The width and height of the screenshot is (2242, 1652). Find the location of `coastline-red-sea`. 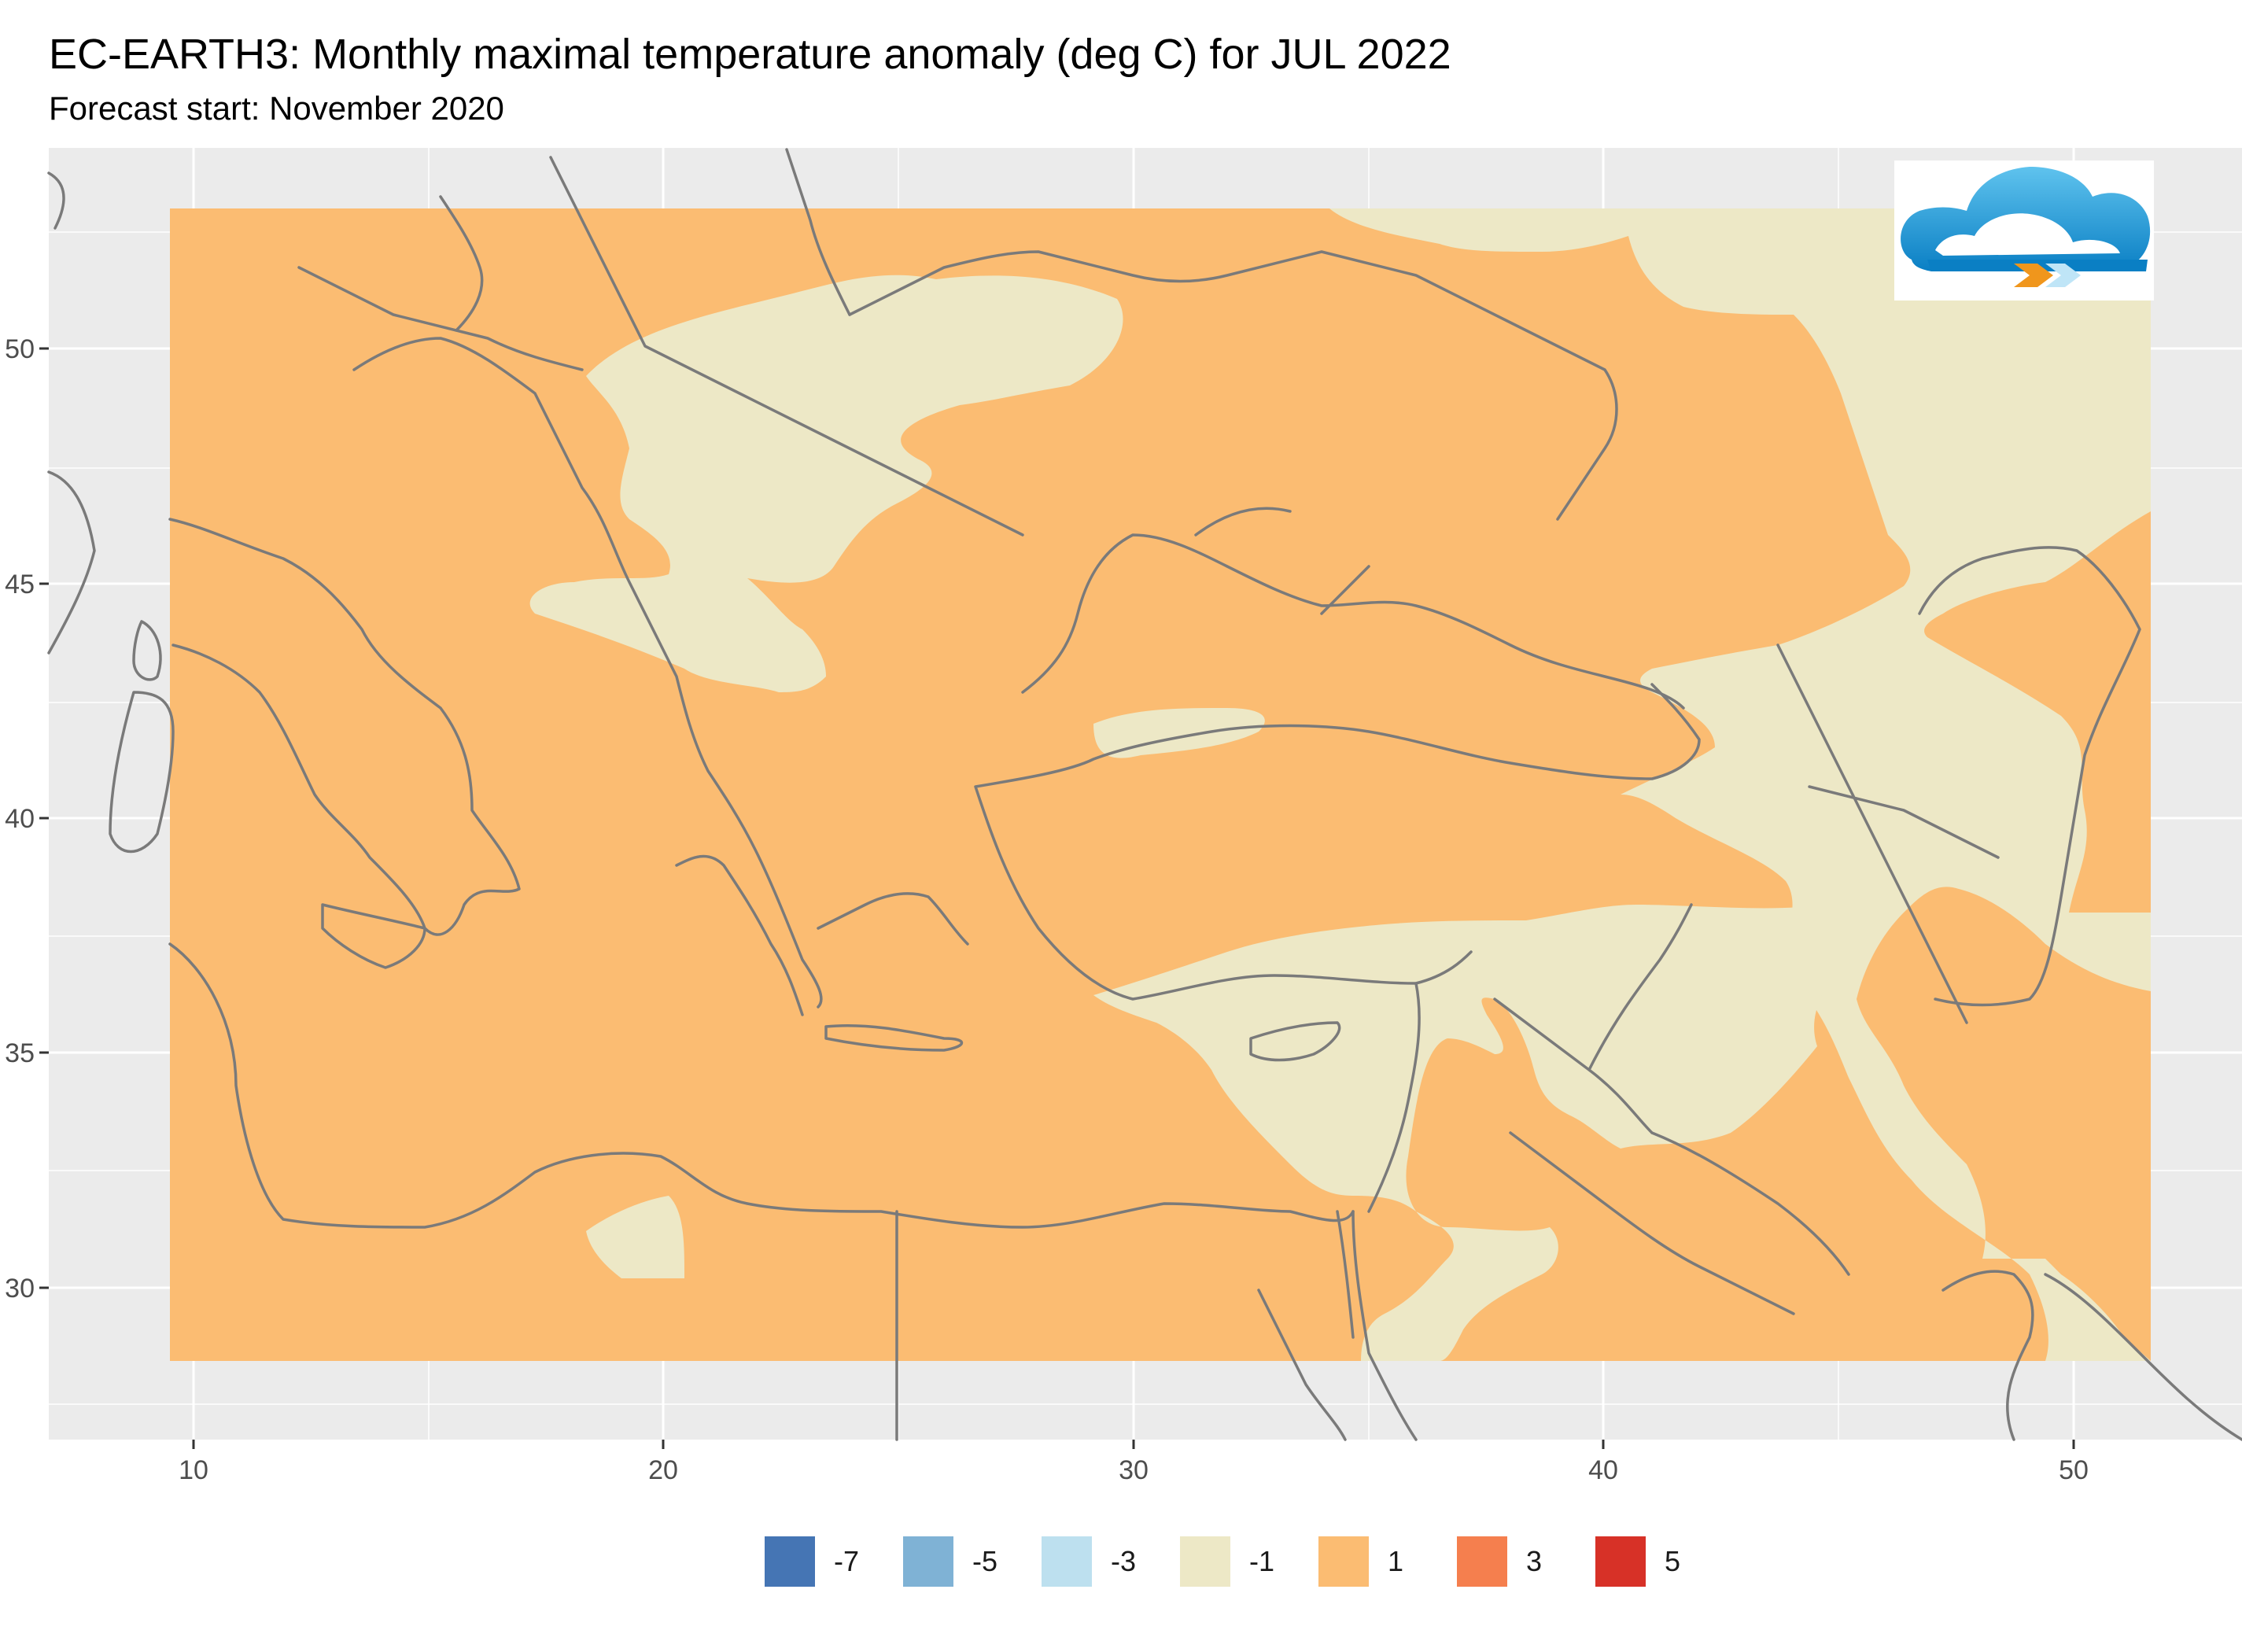

coastline-red-sea is located at coordinates (1337, 1325).